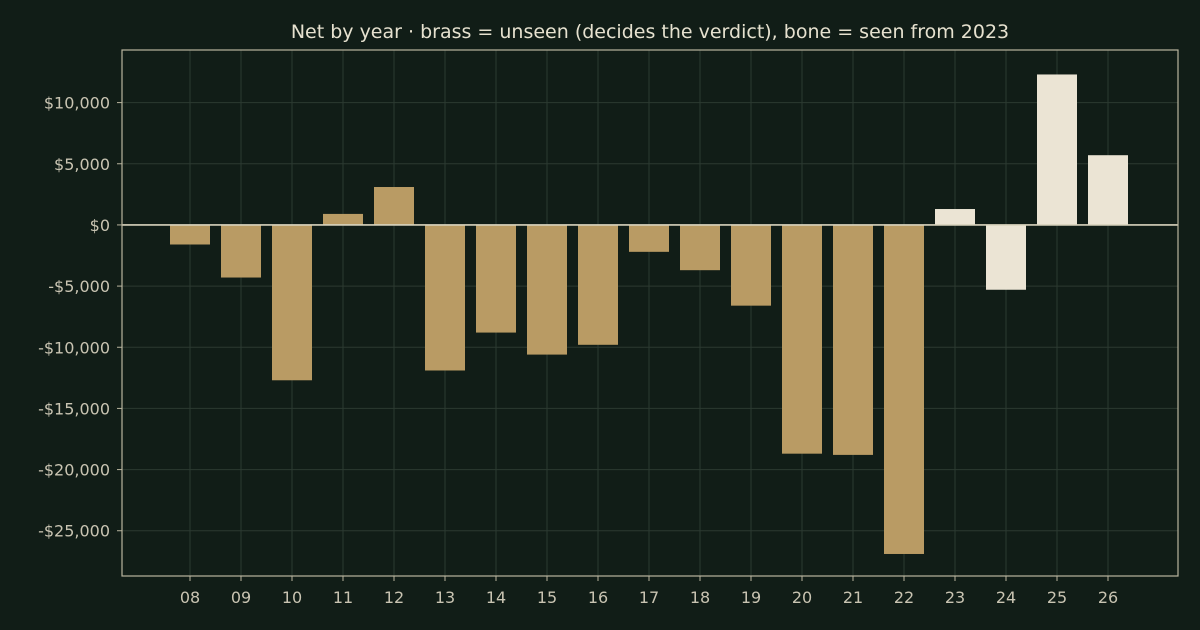 This screenshot has width=1200, height=630. I want to click on y-tick-label: -$25,000, so click(74, 531).